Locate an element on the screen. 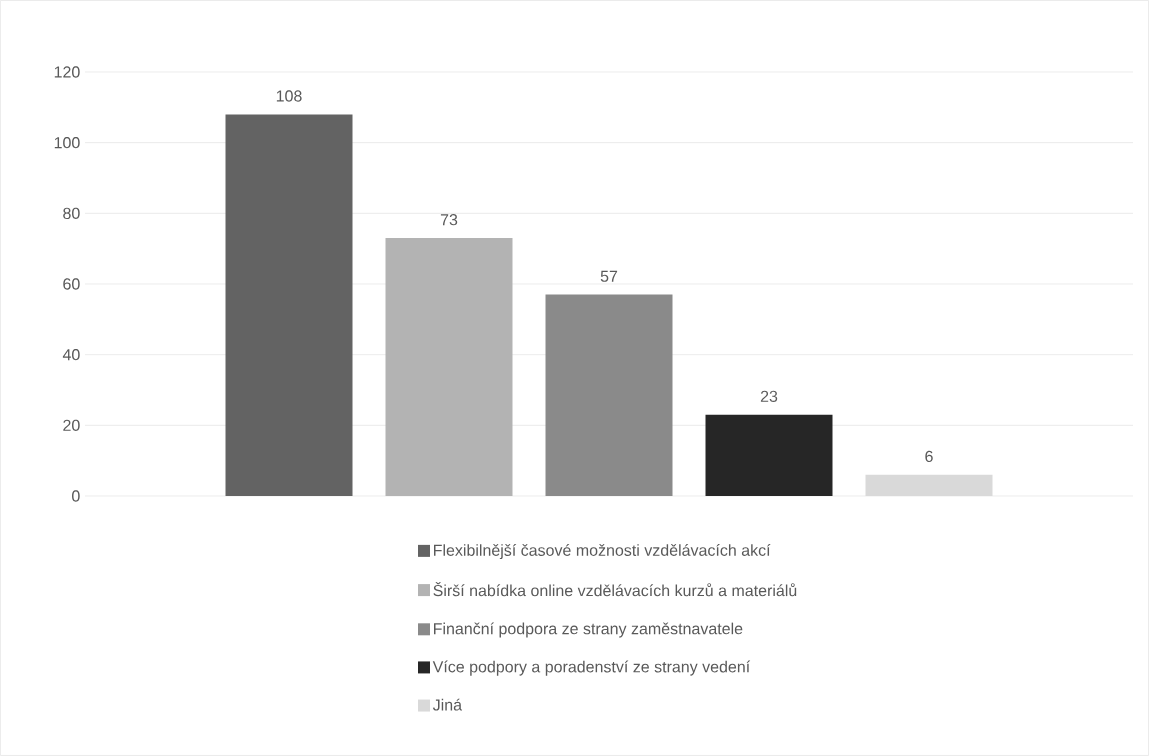  y-tick-label: 0 is located at coordinates (76, 496).